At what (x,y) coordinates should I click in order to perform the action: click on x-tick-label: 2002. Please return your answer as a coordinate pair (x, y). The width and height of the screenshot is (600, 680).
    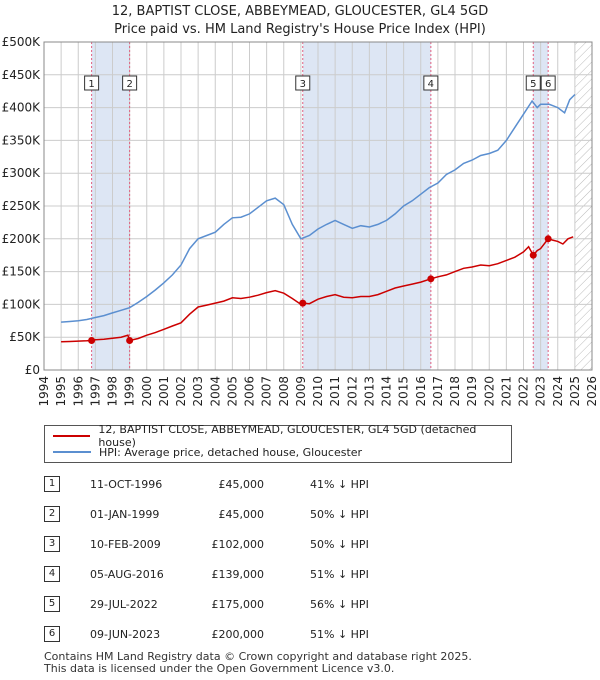
    Looking at the image, I should click on (181, 391).